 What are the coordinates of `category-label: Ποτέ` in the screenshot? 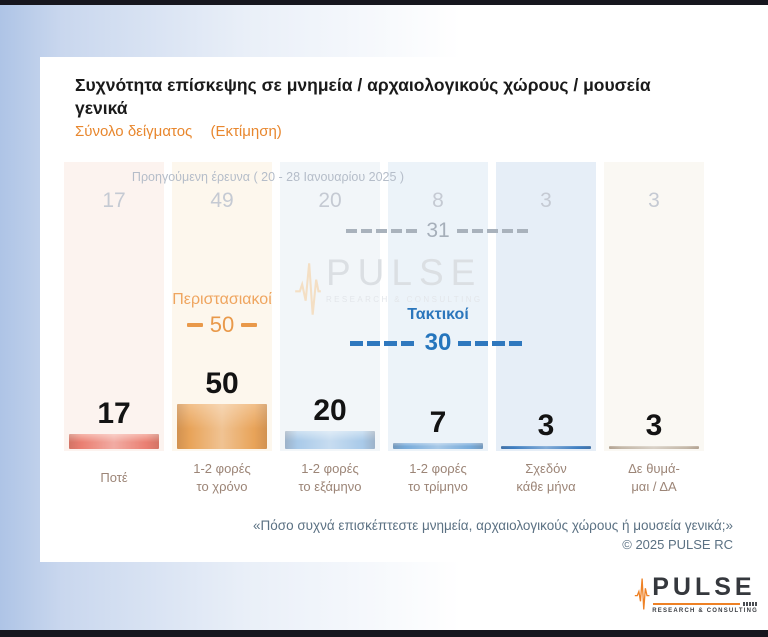 It's located at (114, 477).